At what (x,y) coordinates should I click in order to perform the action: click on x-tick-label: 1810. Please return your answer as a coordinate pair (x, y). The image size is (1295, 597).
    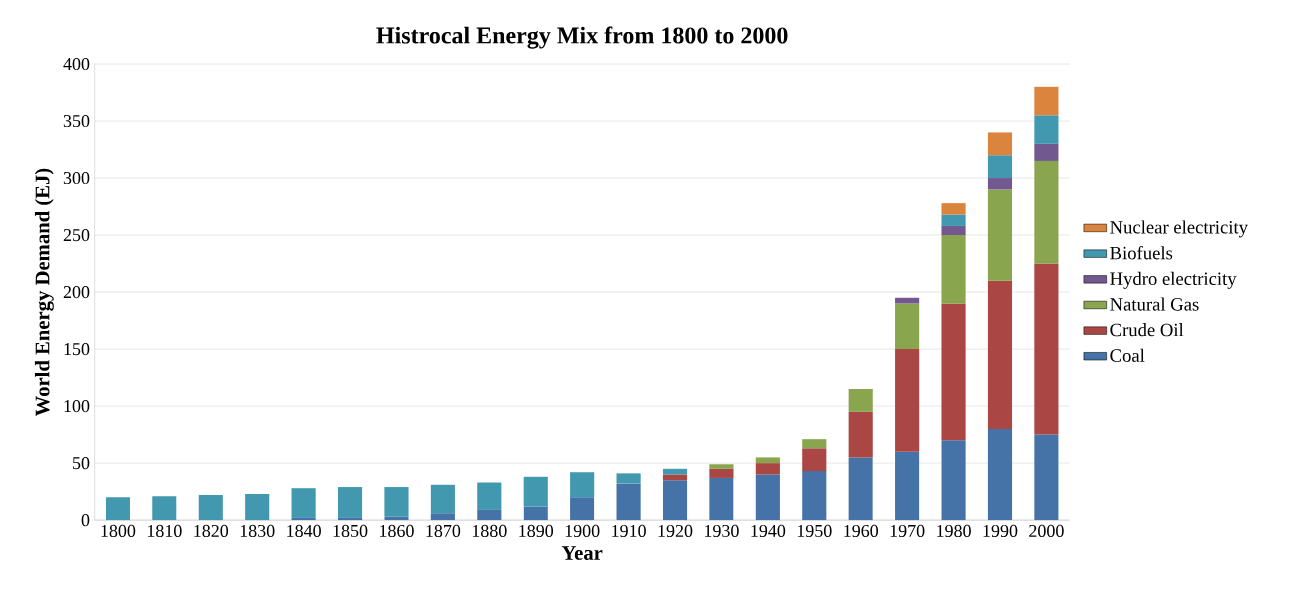
    Looking at the image, I should click on (164, 530).